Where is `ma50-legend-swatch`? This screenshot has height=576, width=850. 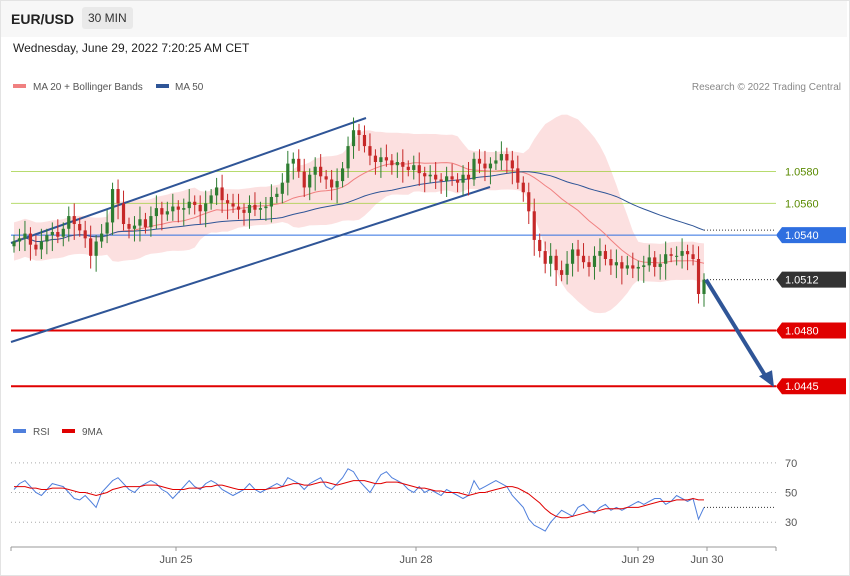 ma50-legend-swatch is located at coordinates (162, 86).